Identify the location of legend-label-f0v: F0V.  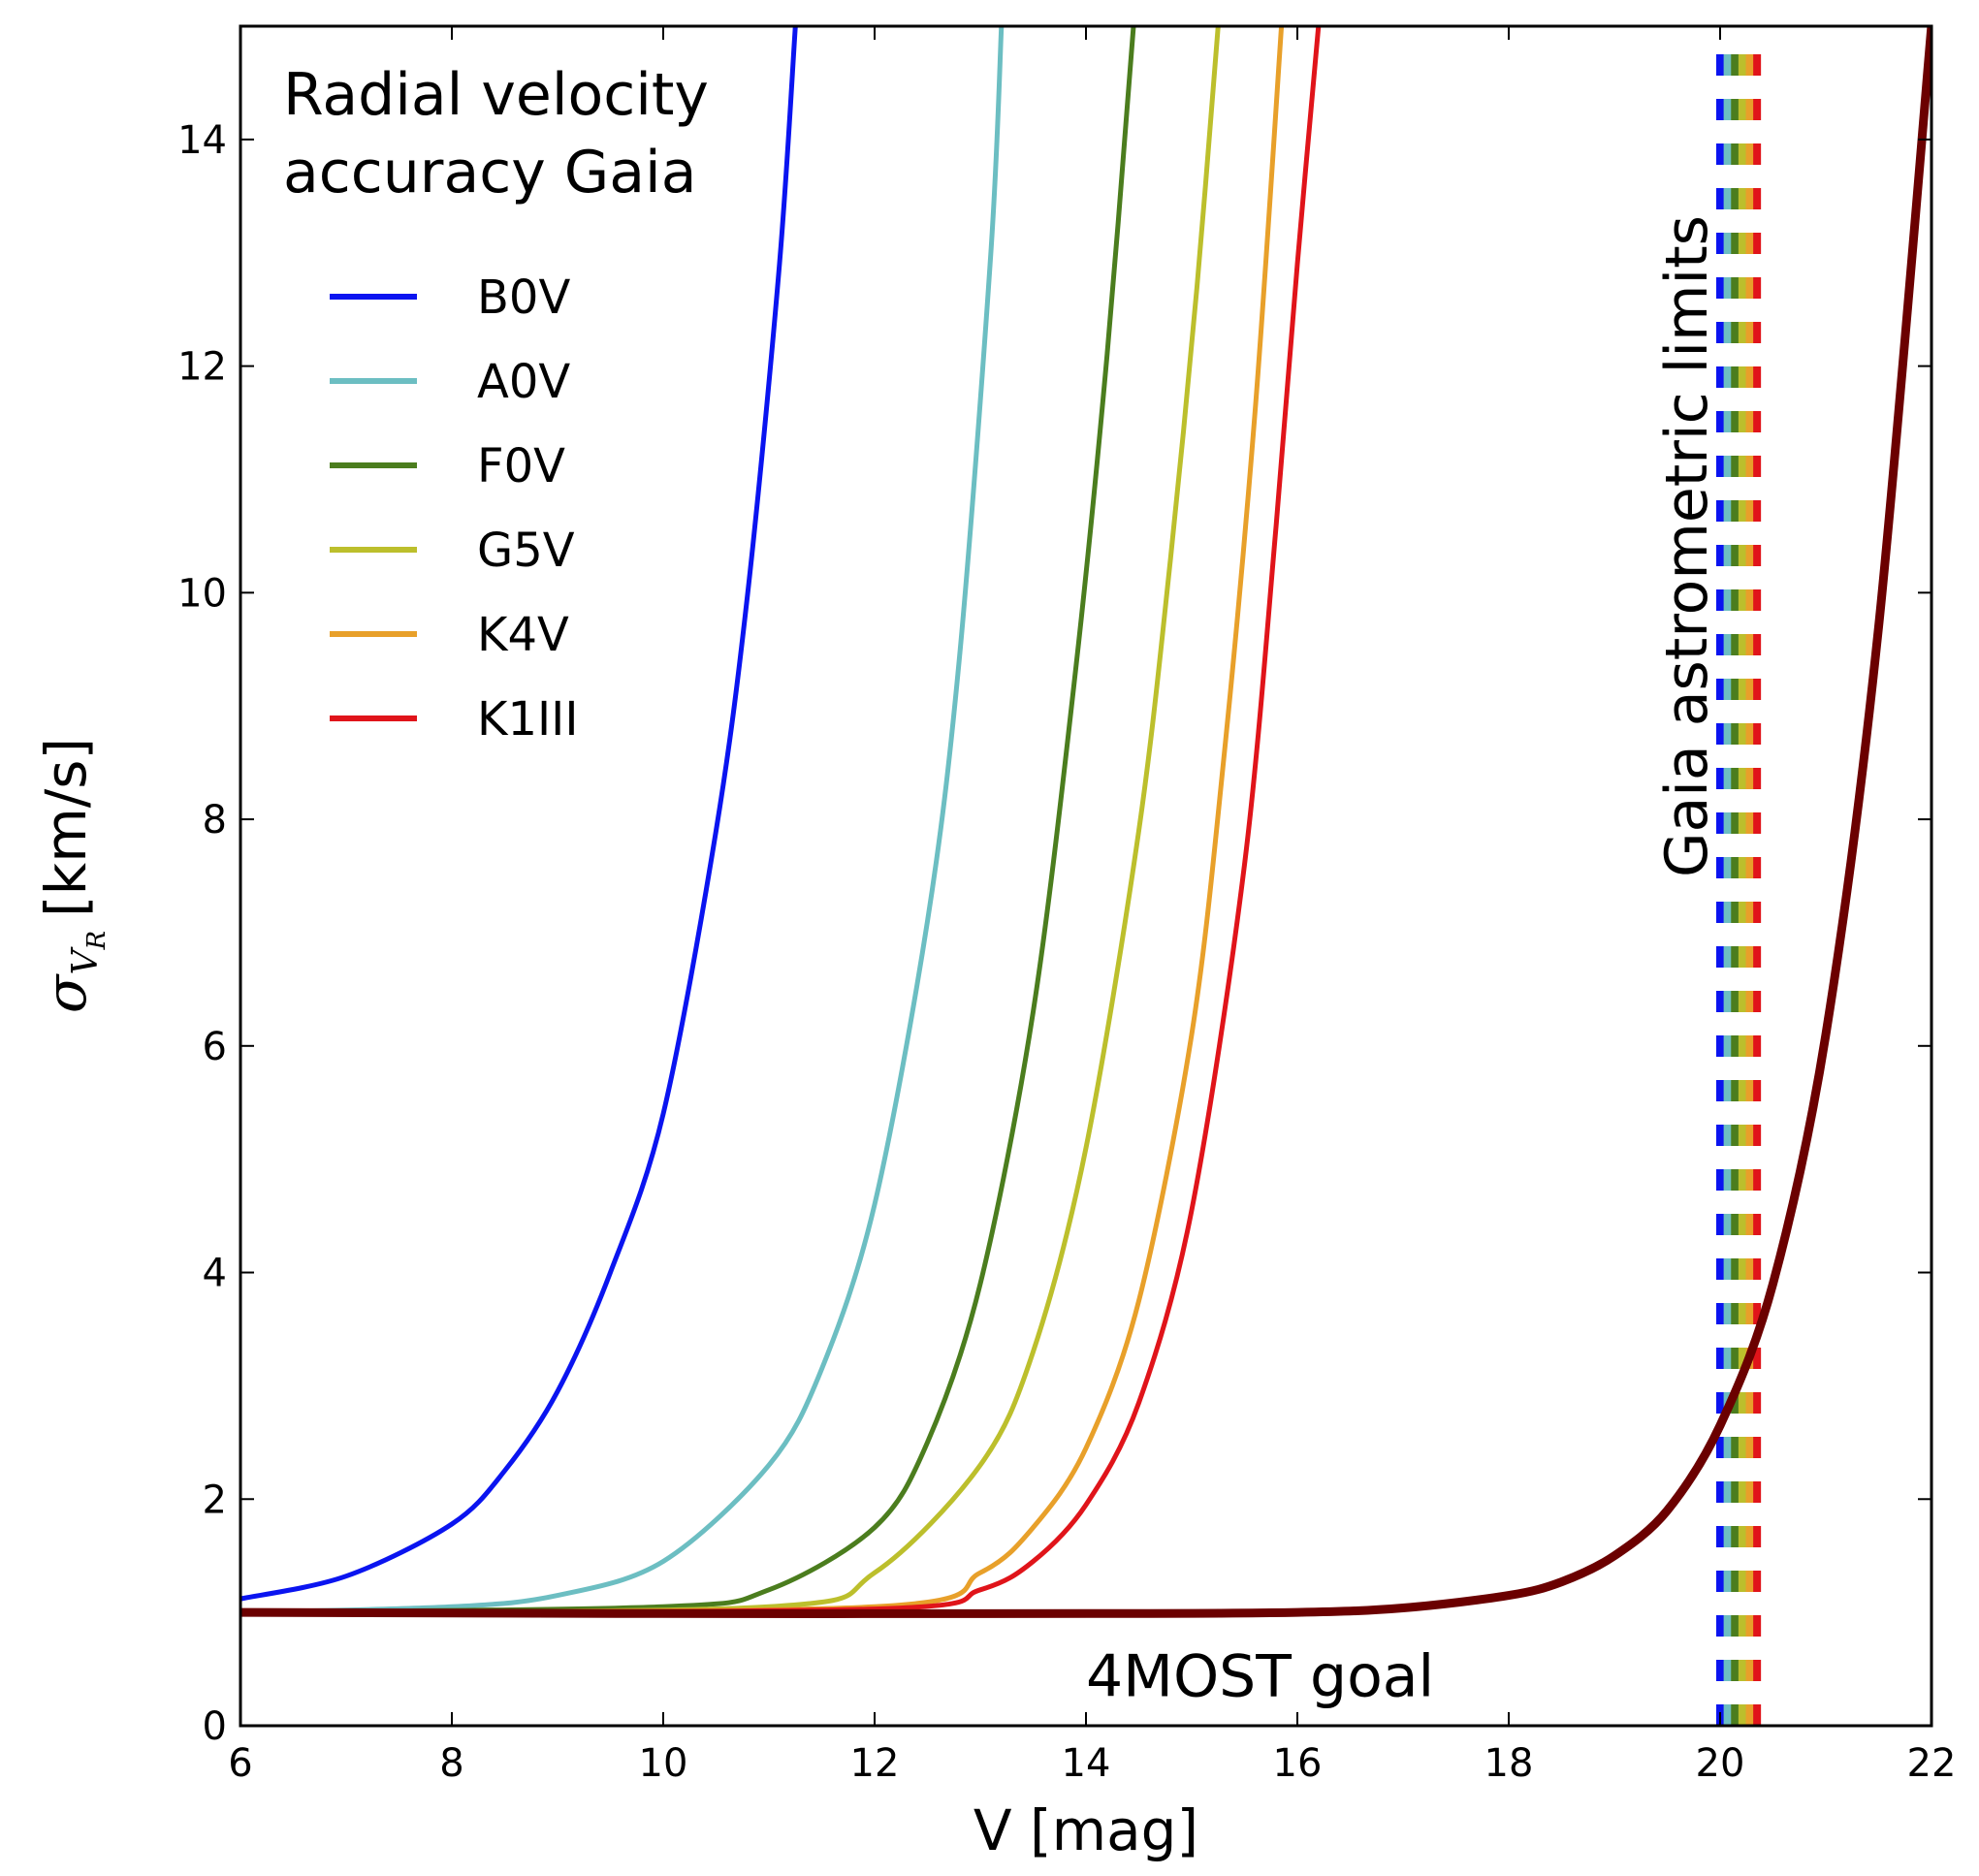
(521, 466).